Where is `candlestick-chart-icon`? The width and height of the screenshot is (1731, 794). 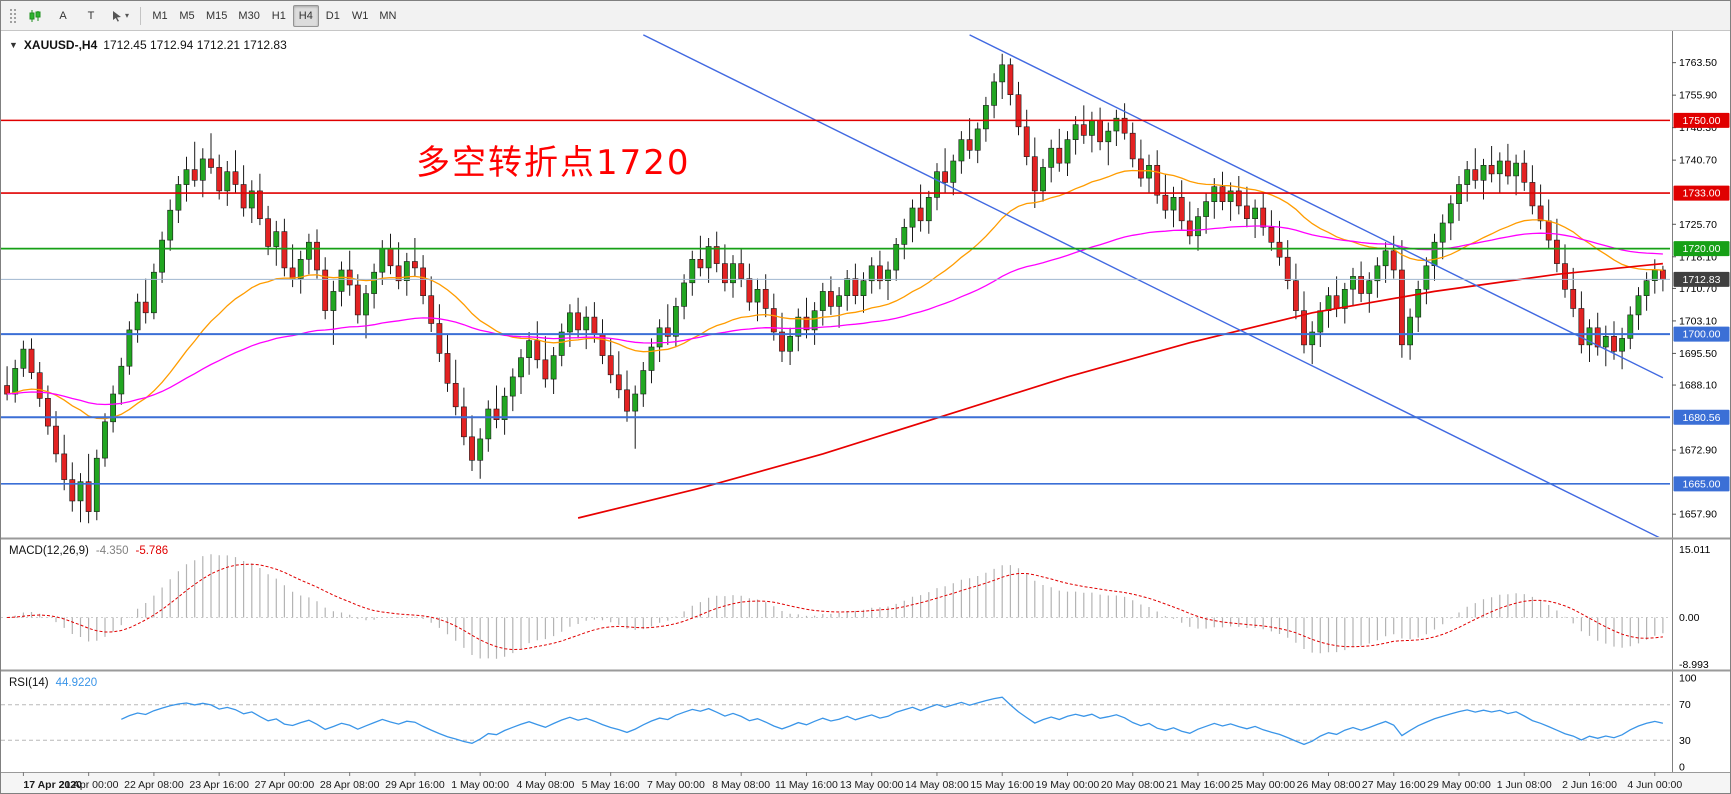 candlestick-chart-icon is located at coordinates (35, 15).